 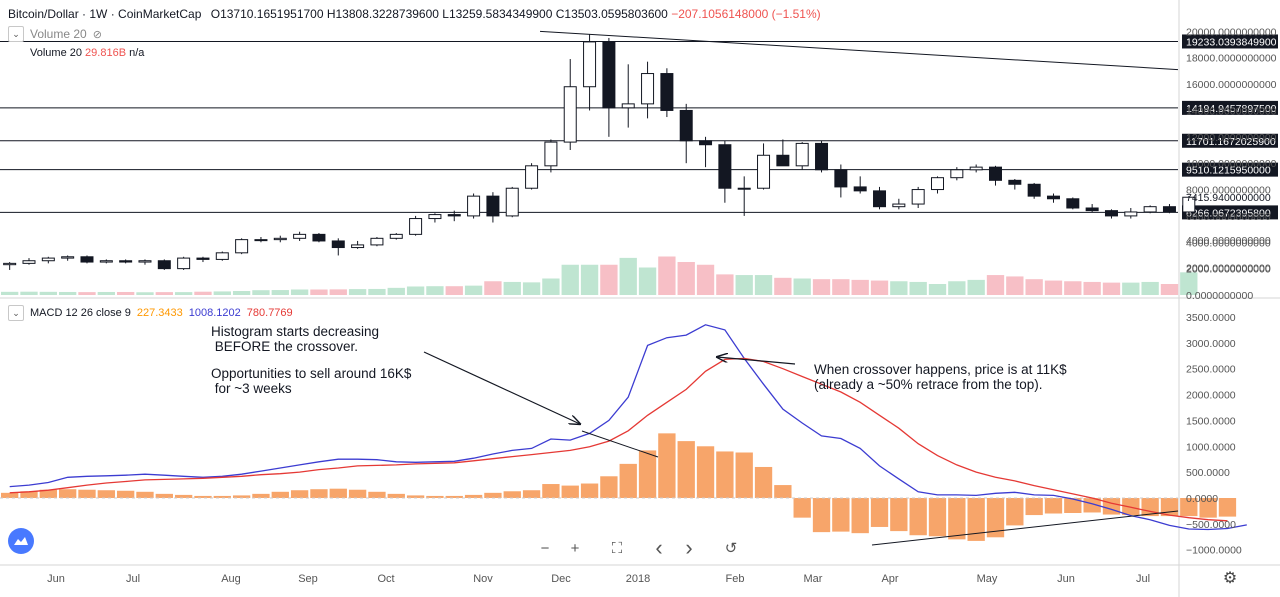 I want to click on price-trendline, so click(x=859, y=50).